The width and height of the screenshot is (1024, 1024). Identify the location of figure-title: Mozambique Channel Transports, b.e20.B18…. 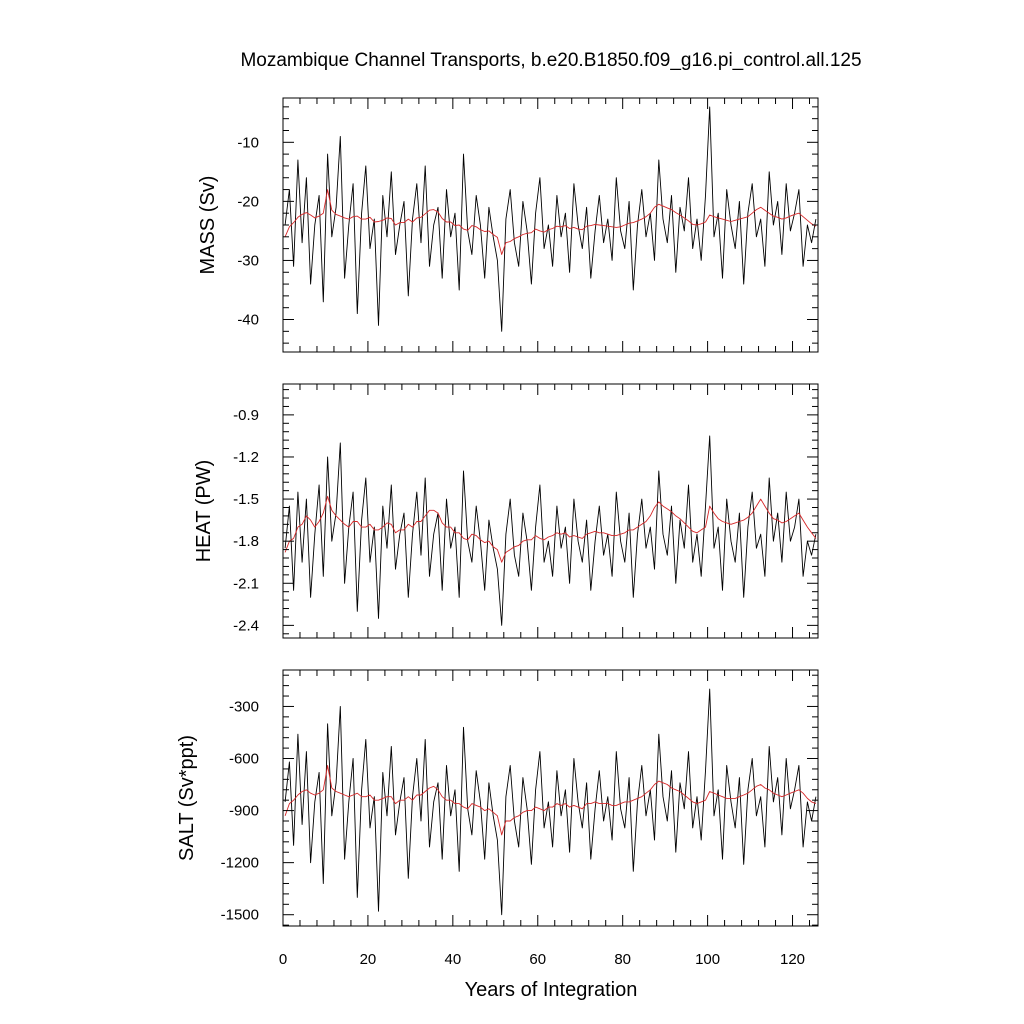
(550, 60).